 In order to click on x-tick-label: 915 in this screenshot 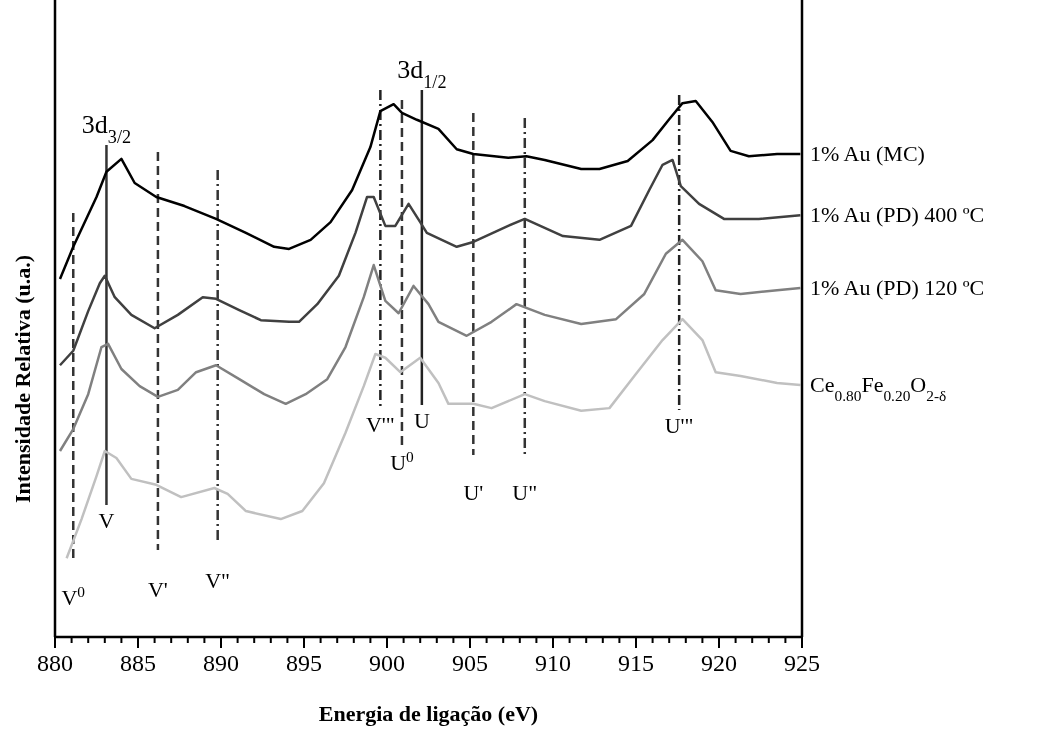, I will do `click(636, 663)`.